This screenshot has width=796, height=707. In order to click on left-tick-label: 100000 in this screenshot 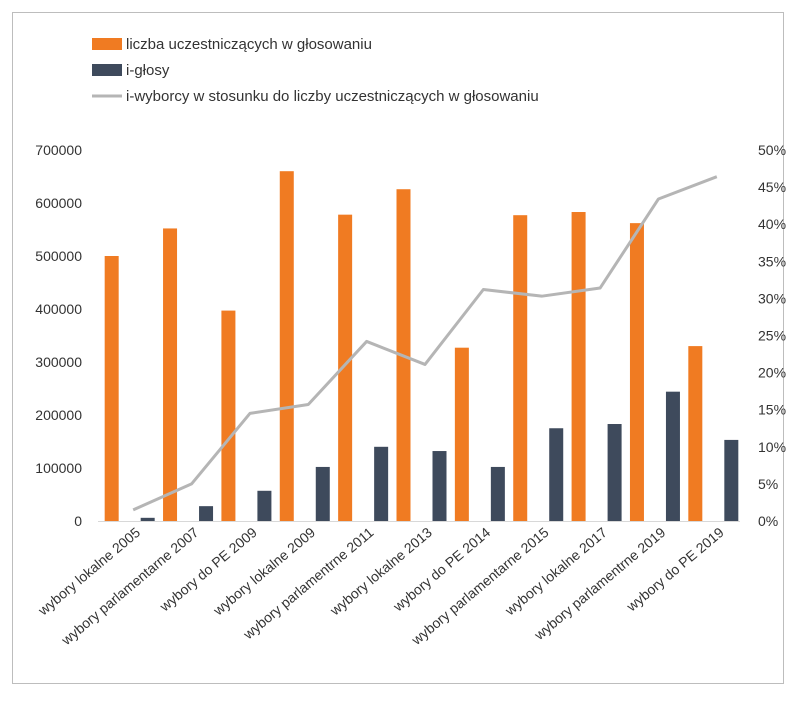, I will do `click(58, 468)`.